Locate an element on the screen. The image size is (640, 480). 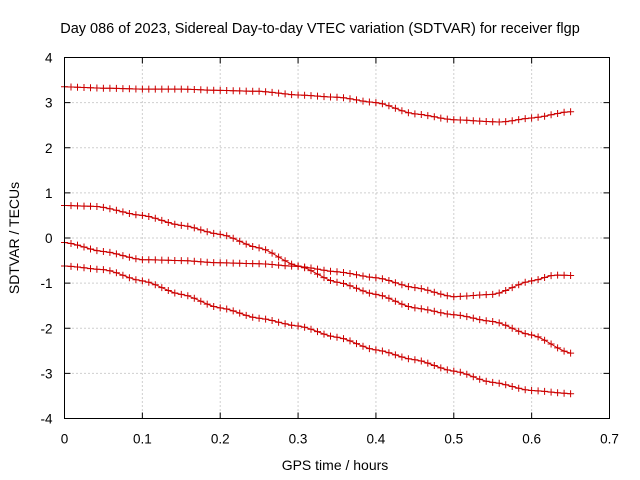
x-tick-label: 0.1 is located at coordinates (142, 439).